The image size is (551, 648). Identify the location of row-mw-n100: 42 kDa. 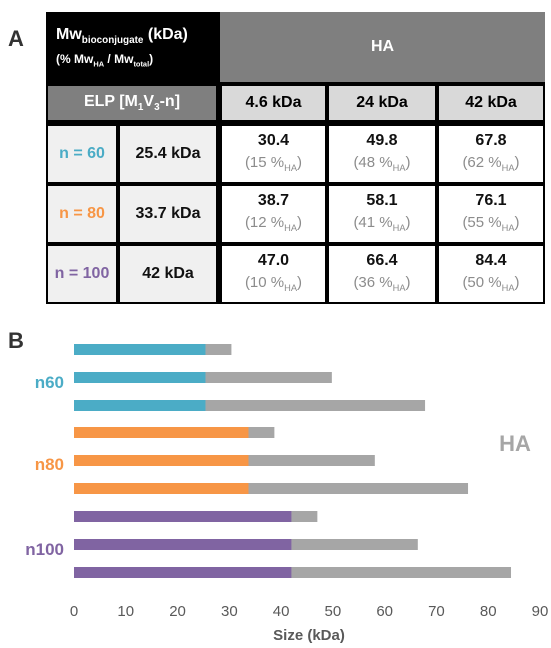
(168, 274).